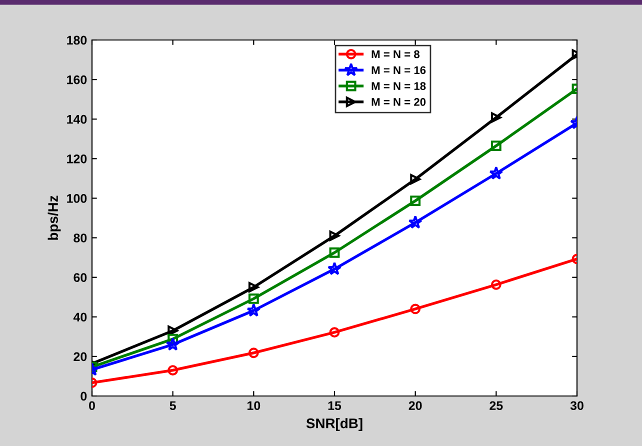 Image resolution: width=642 pixels, height=446 pixels. What do you see at coordinates (496, 405) in the screenshot?
I see `x-tick-label: 25` at bounding box center [496, 405].